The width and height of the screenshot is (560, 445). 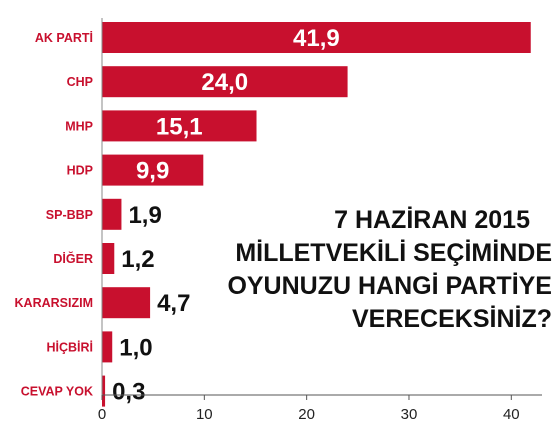 I want to click on value-label: 41,9, so click(x=316, y=38).